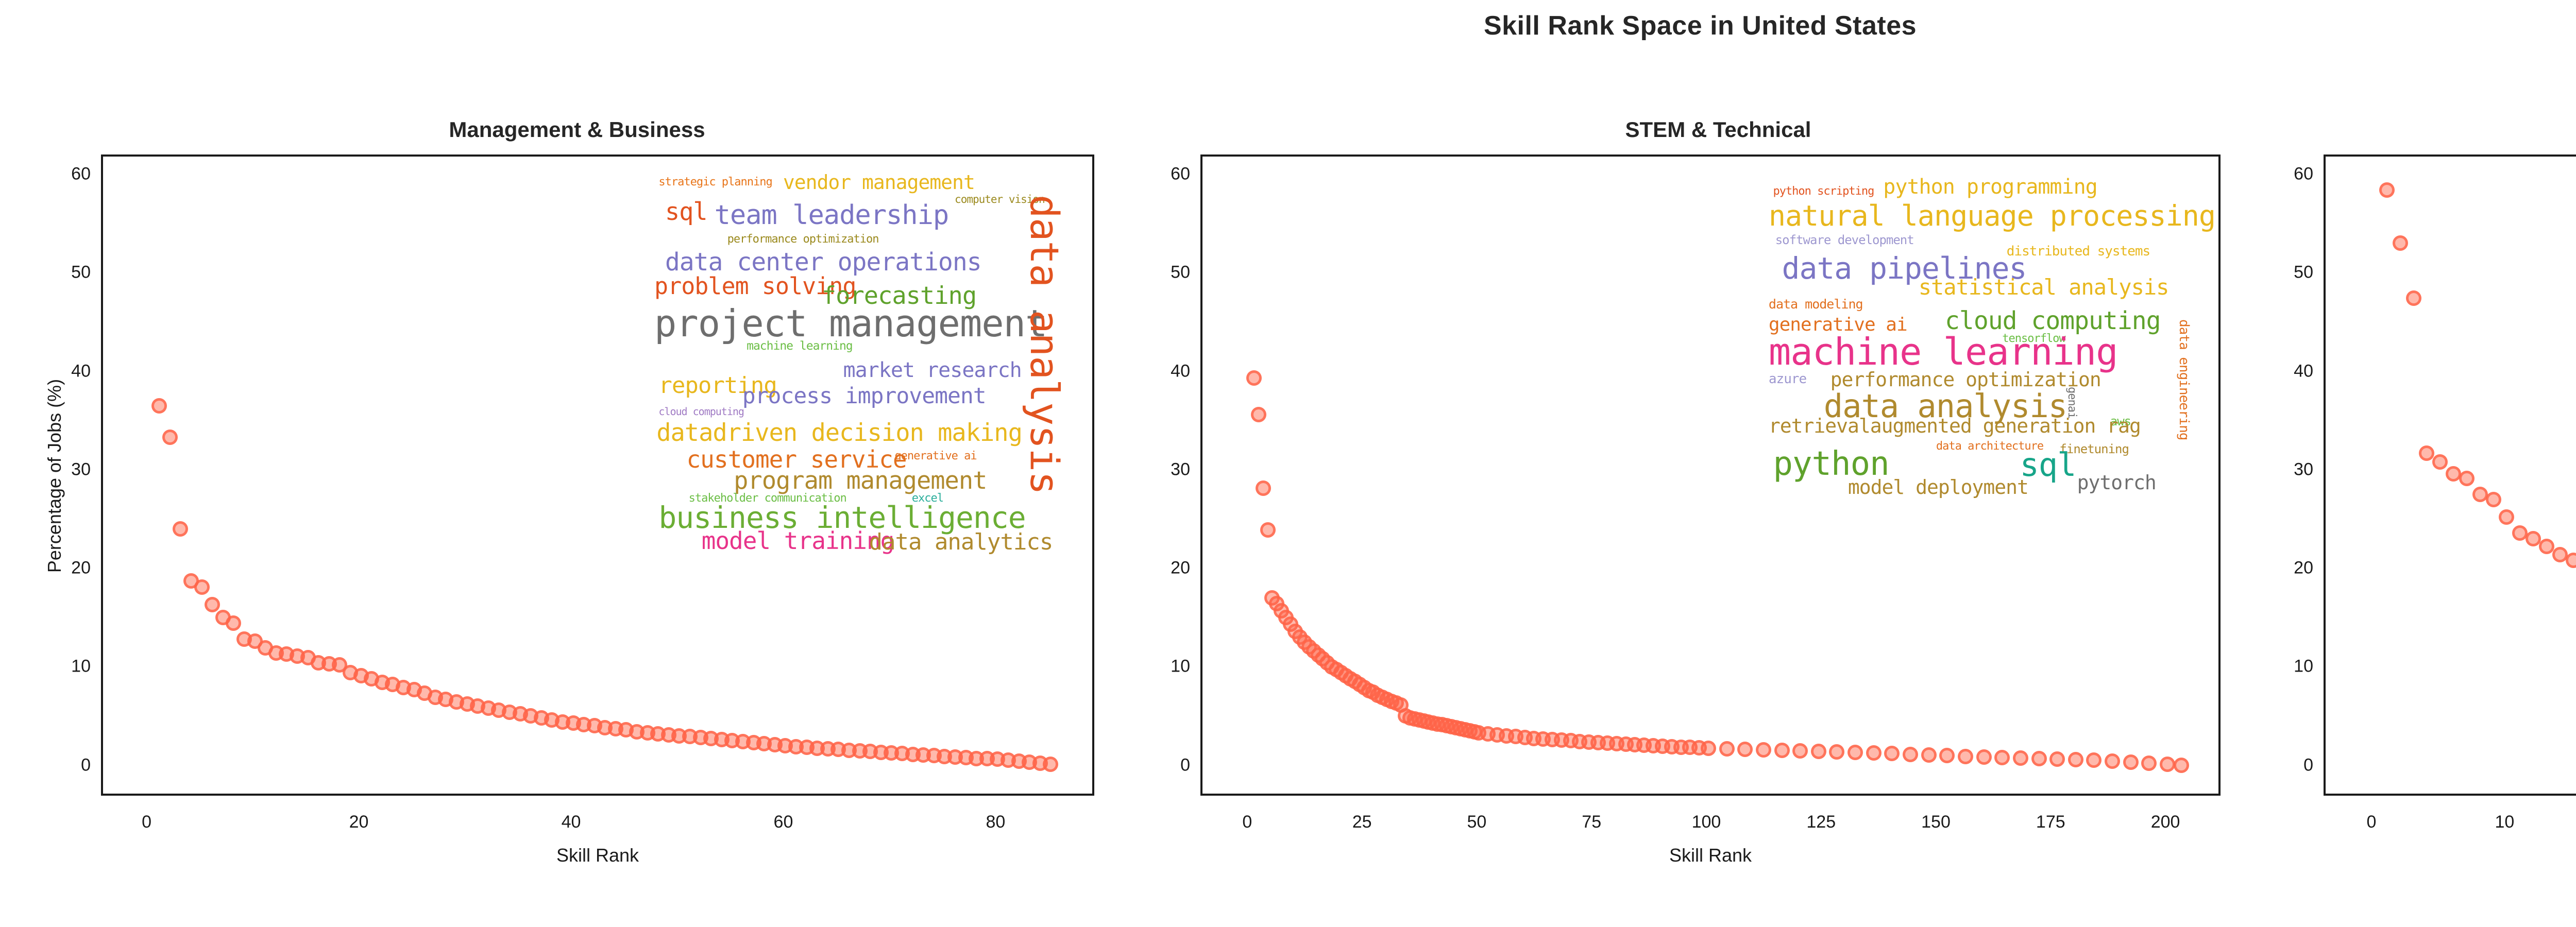  I want to click on word-cloud-word: python programming, so click(1990, 187).